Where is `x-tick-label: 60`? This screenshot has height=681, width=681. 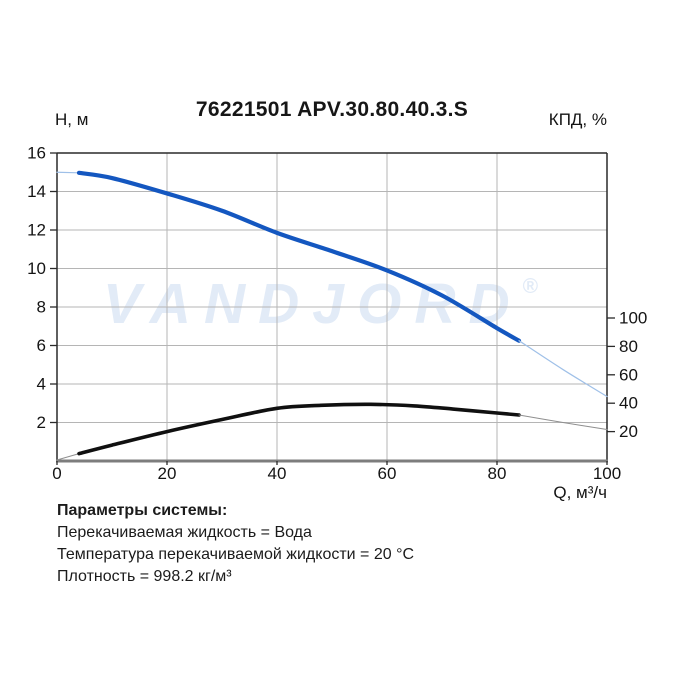 x-tick-label: 60 is located at coordinates (387, 473).